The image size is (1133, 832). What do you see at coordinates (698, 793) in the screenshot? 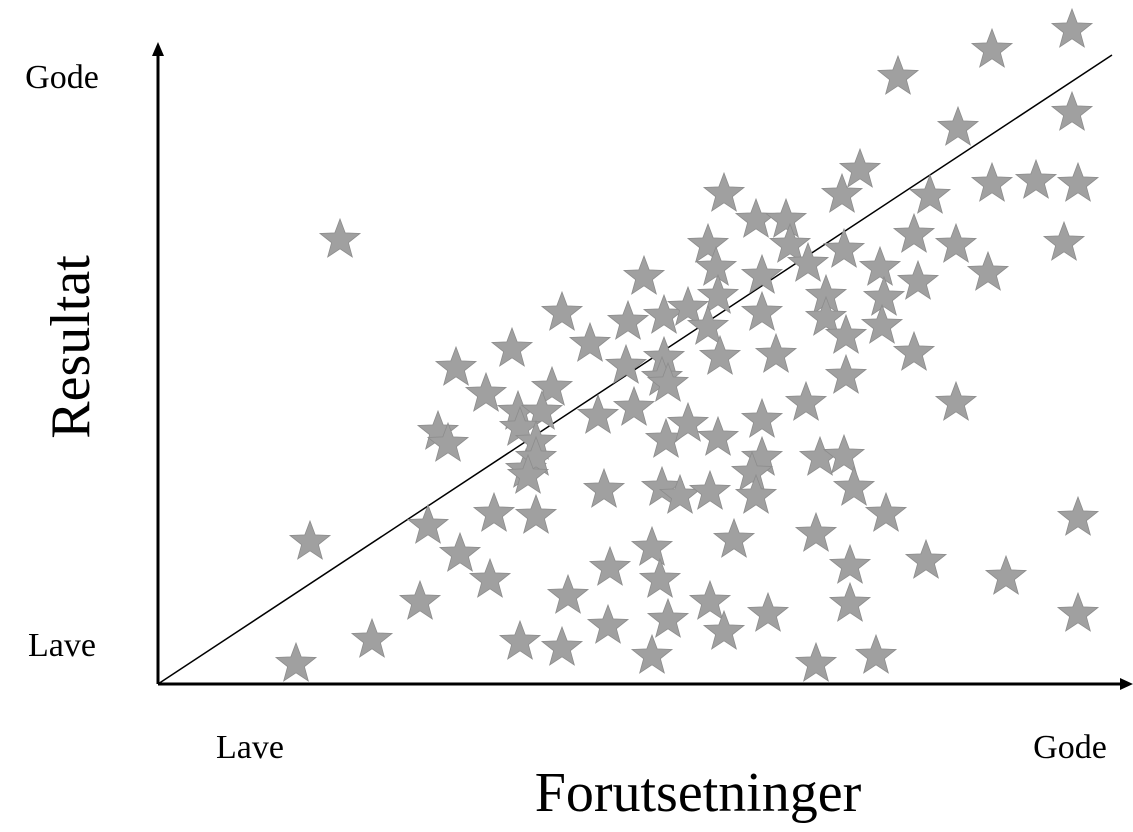
I see `x-axis-title: Forutsetninger` at bounding box center [698, 793].